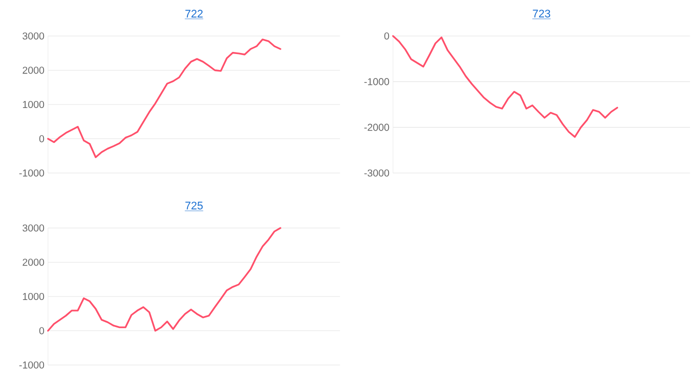 The width and height of the screenshot is (700, 378). What do you see at coordinates (194, 206) in the screenshot?
I see `chart-title: 725` at bounding box center [194, 206].